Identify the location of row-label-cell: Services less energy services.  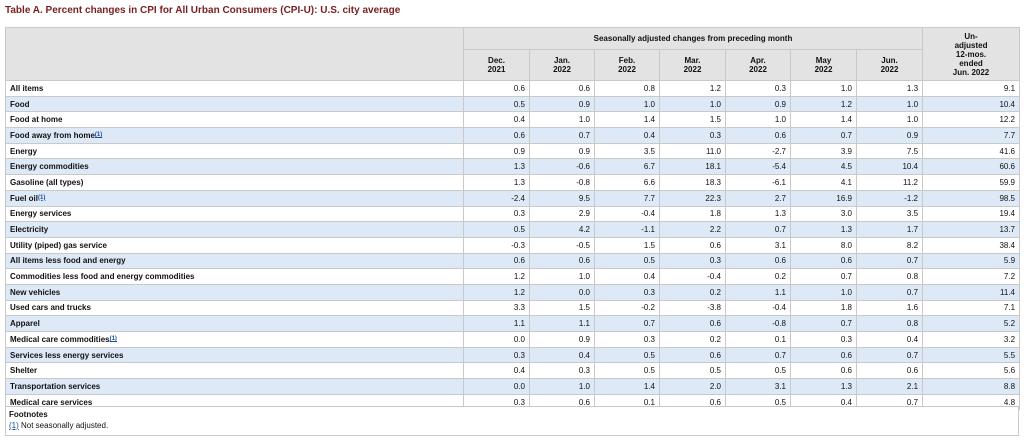
(234, 355).